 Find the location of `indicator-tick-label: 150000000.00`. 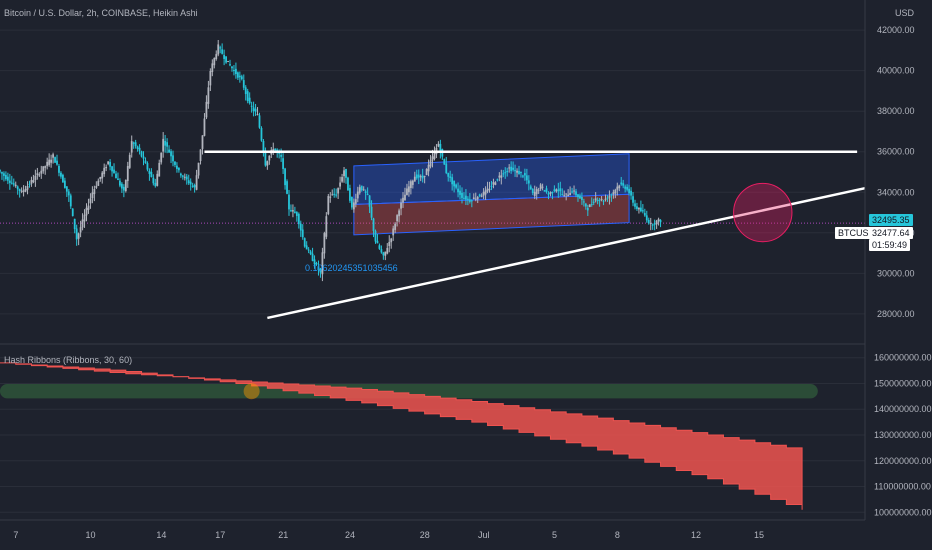

indicator-tick-label: 150000000.00 is located at coordinates (903, 383).